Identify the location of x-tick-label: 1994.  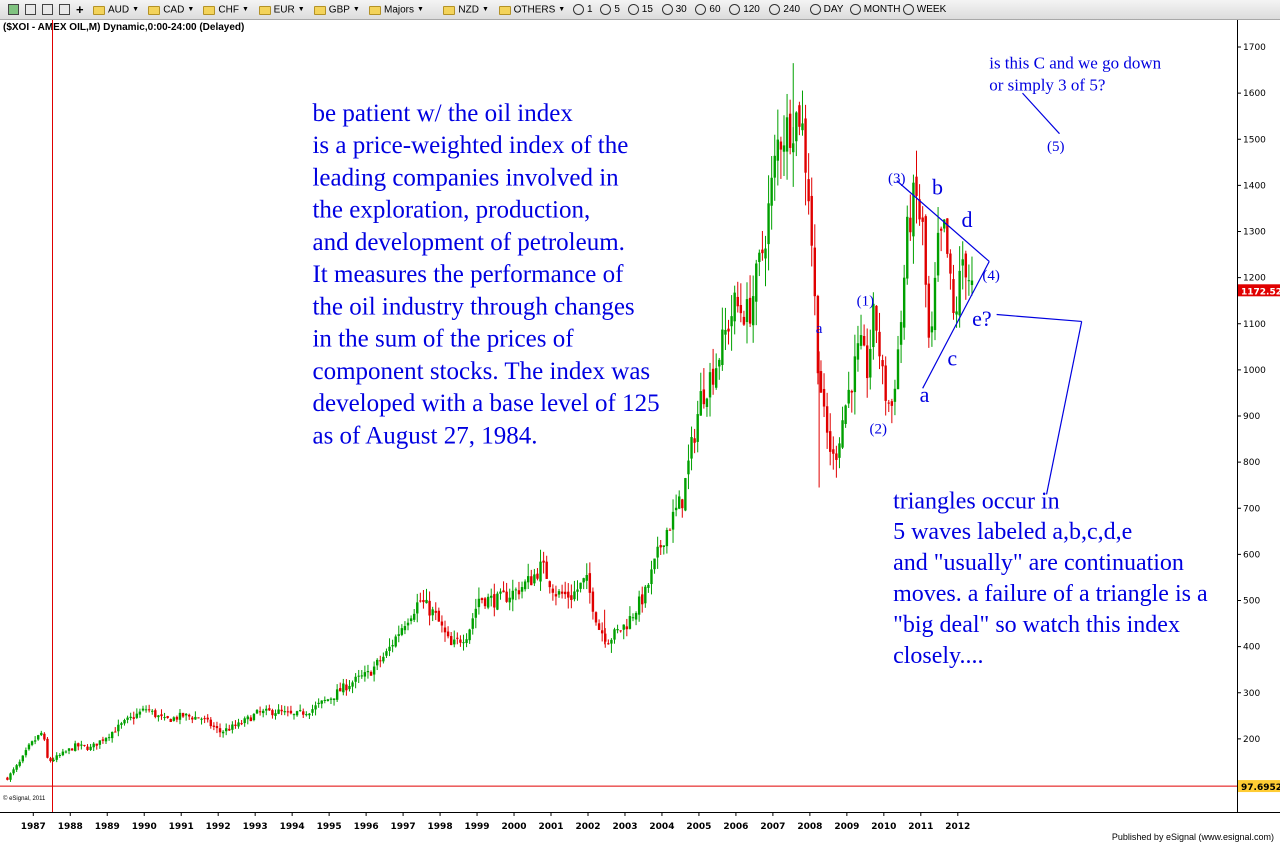
(292, 827).